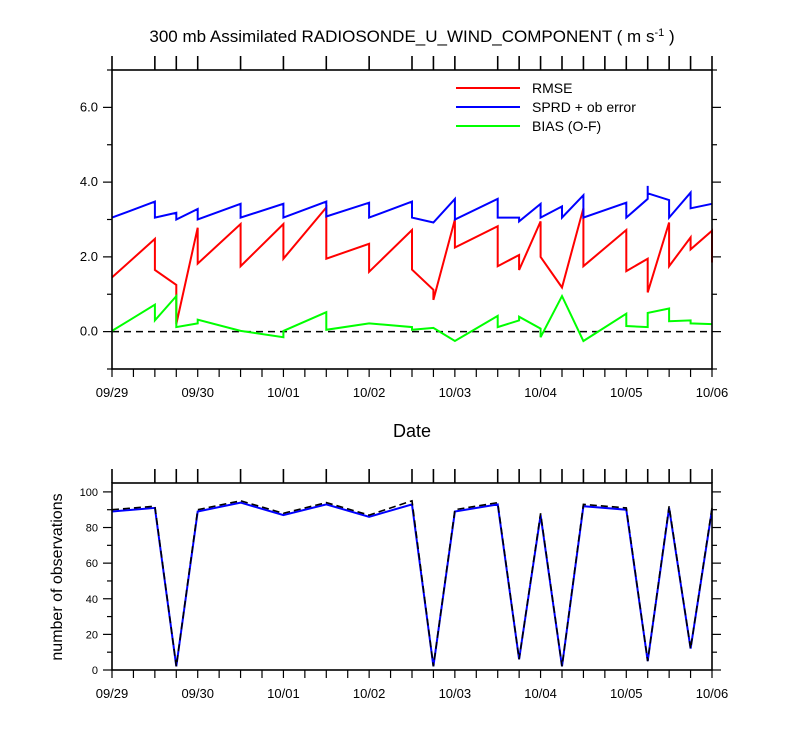 The image size is (800, 750). Describe the element at coordinates (57, 576) in the screenshot. I see `bottom-y-axis-title: number of observations` at that location.